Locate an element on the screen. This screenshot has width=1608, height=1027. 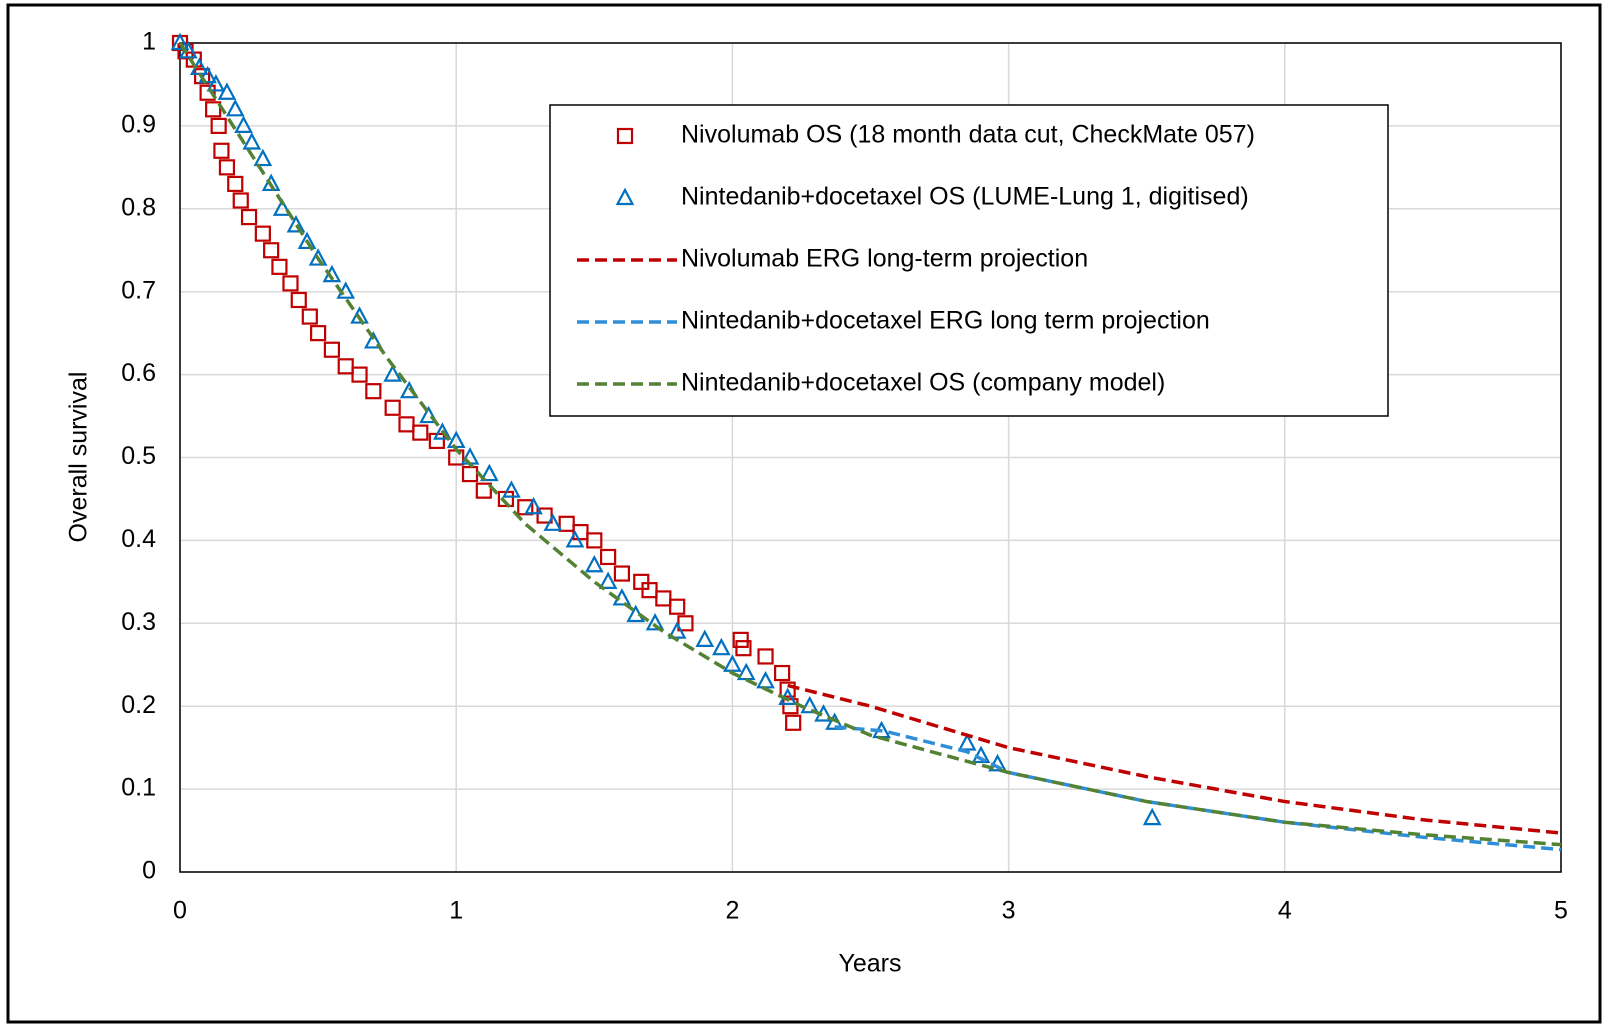
x-tick-label: 0 is located at coordinates (180, 911).